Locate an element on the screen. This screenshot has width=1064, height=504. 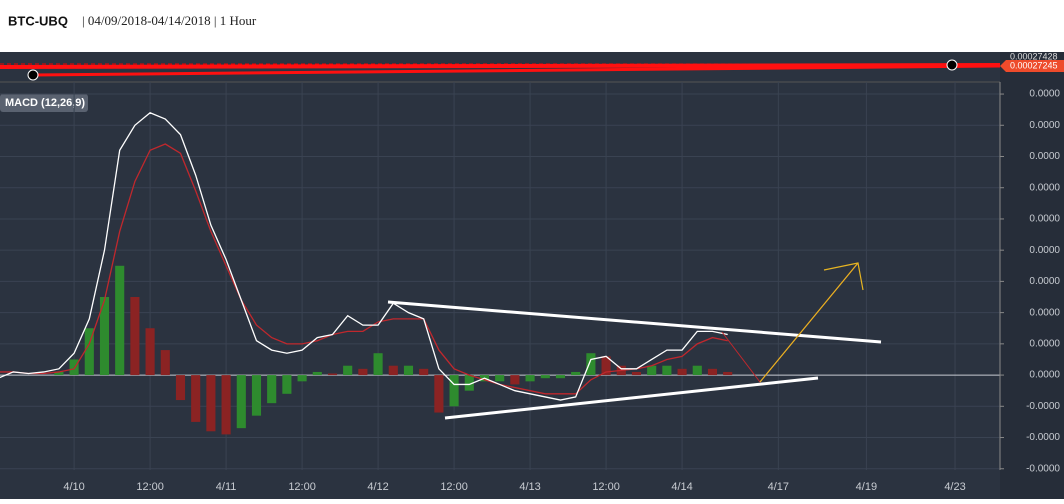
pair: BTC-UBQ is located at coordinates (38, 20).